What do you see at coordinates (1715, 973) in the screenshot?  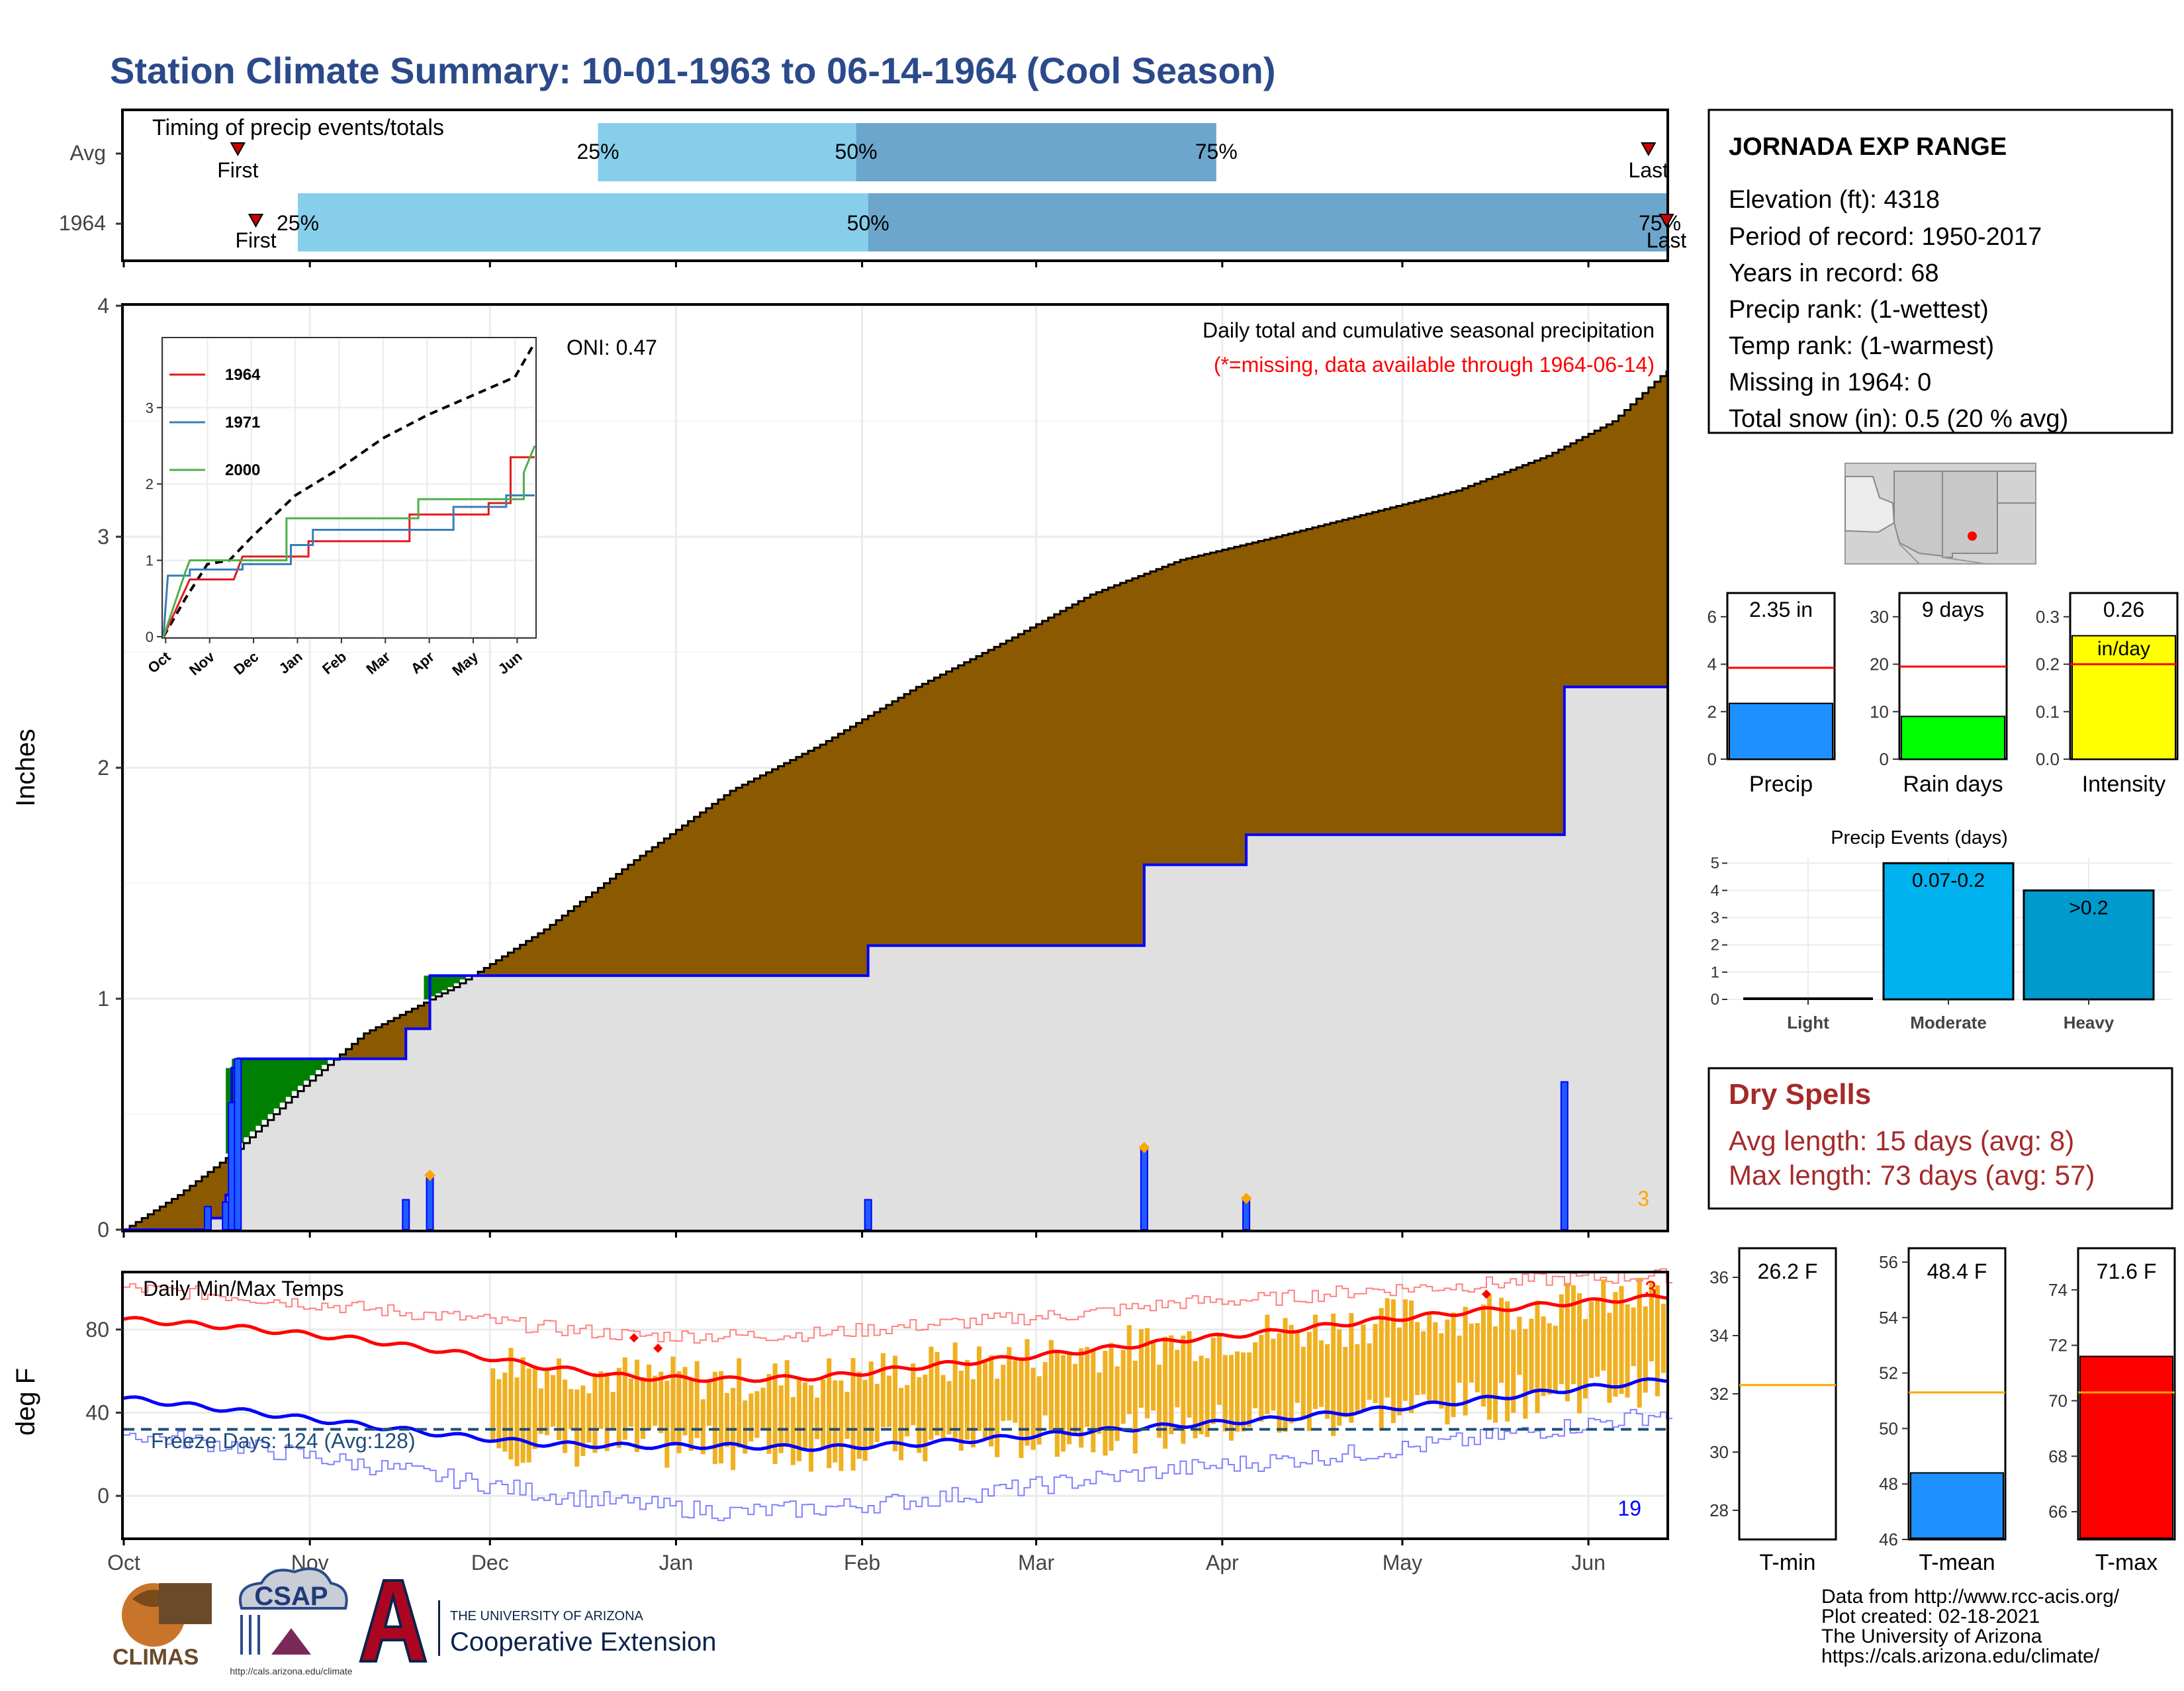 I see `events-ytick-label: 1` at bounding box center [1715, 973].